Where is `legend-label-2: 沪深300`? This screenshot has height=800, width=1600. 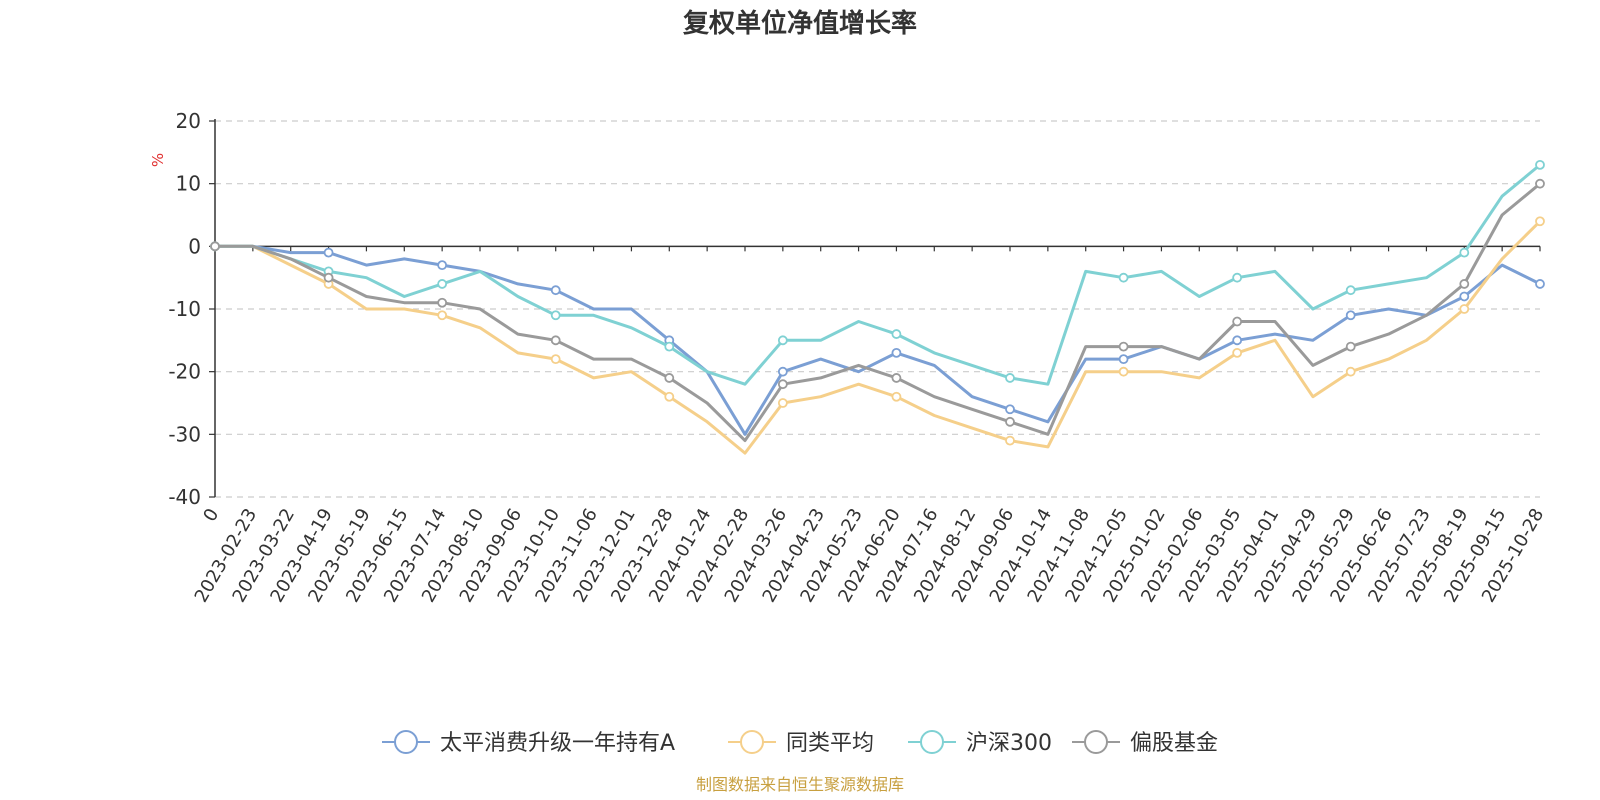 legend-label-2: 沪深300 is located at coordinates (1009, 743).